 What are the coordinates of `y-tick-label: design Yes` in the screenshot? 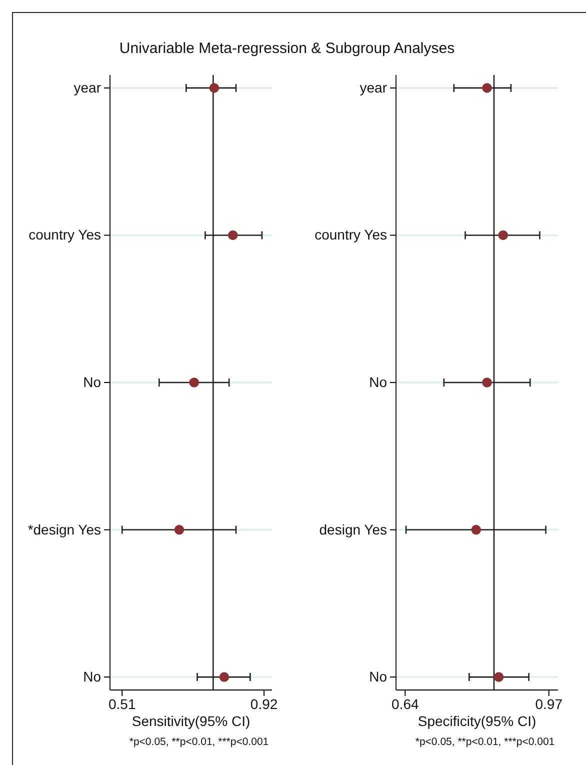 It's located at (353, 529).